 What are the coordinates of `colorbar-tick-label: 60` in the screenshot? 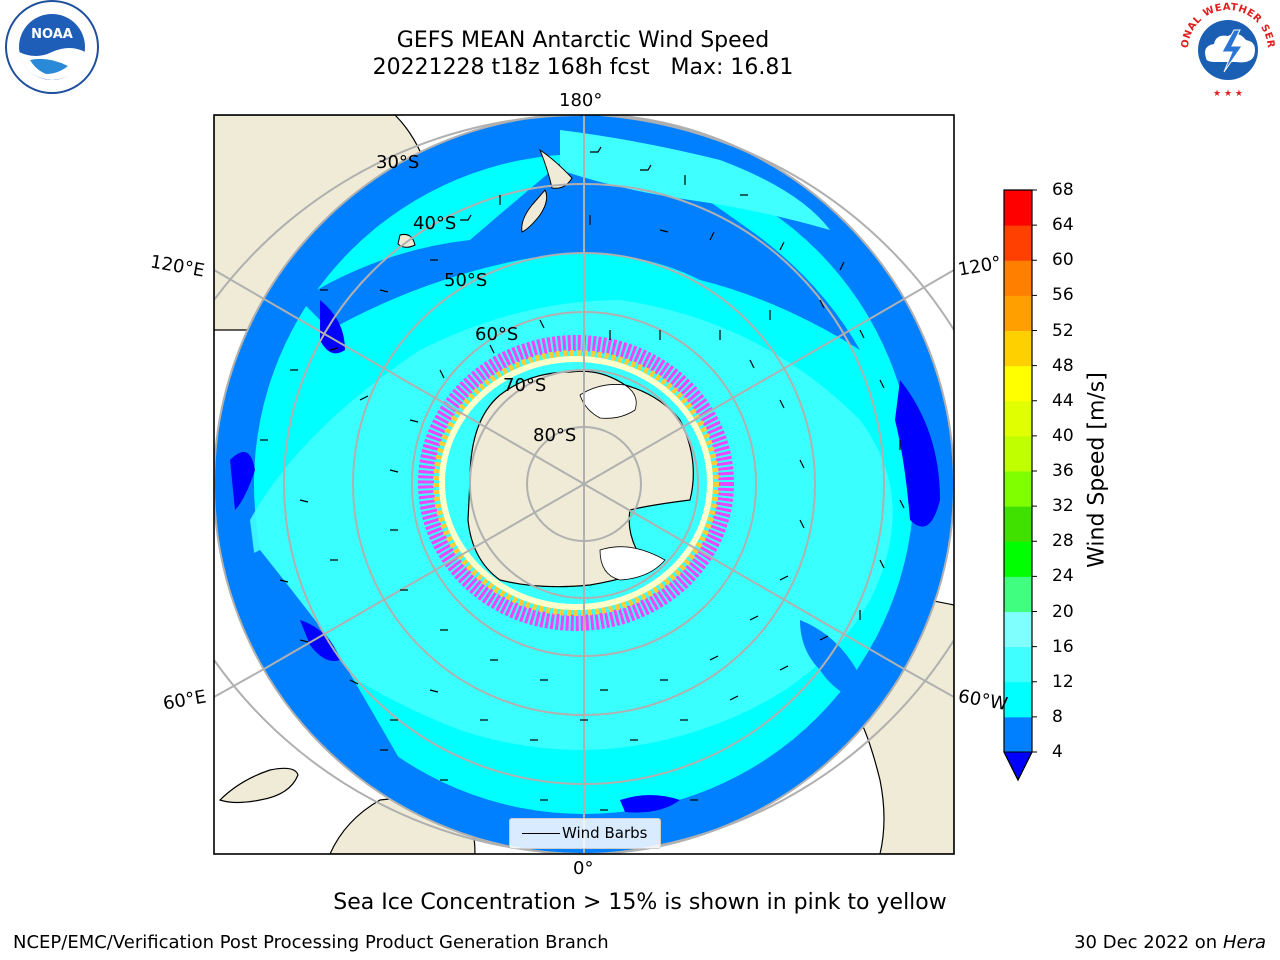 It's located at (1063, 260).